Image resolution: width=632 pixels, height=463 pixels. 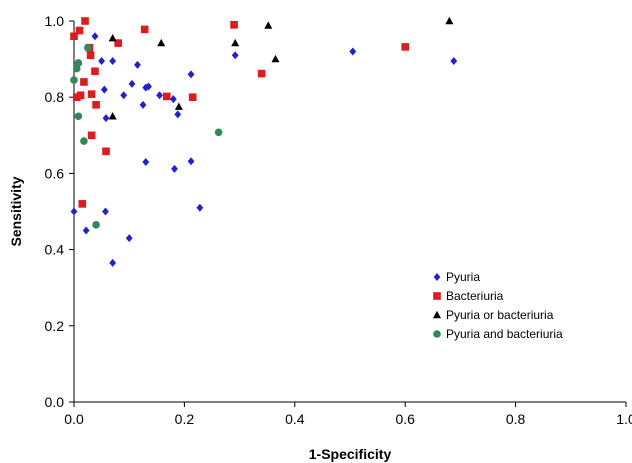 I want to click on y-tick-label: 0.8, so click(x=55, y=97).